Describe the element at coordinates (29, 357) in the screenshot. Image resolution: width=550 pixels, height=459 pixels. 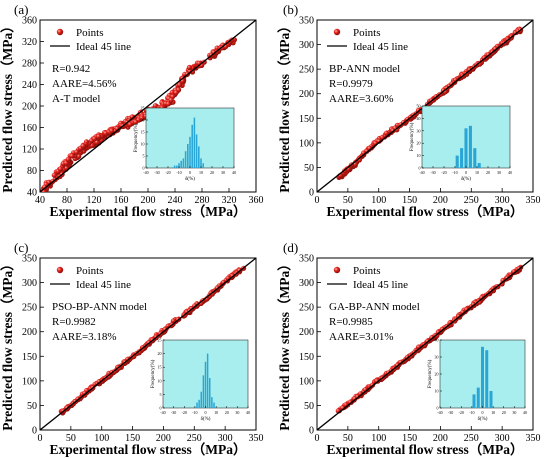
I see `y-tick-label: 150` at that location.